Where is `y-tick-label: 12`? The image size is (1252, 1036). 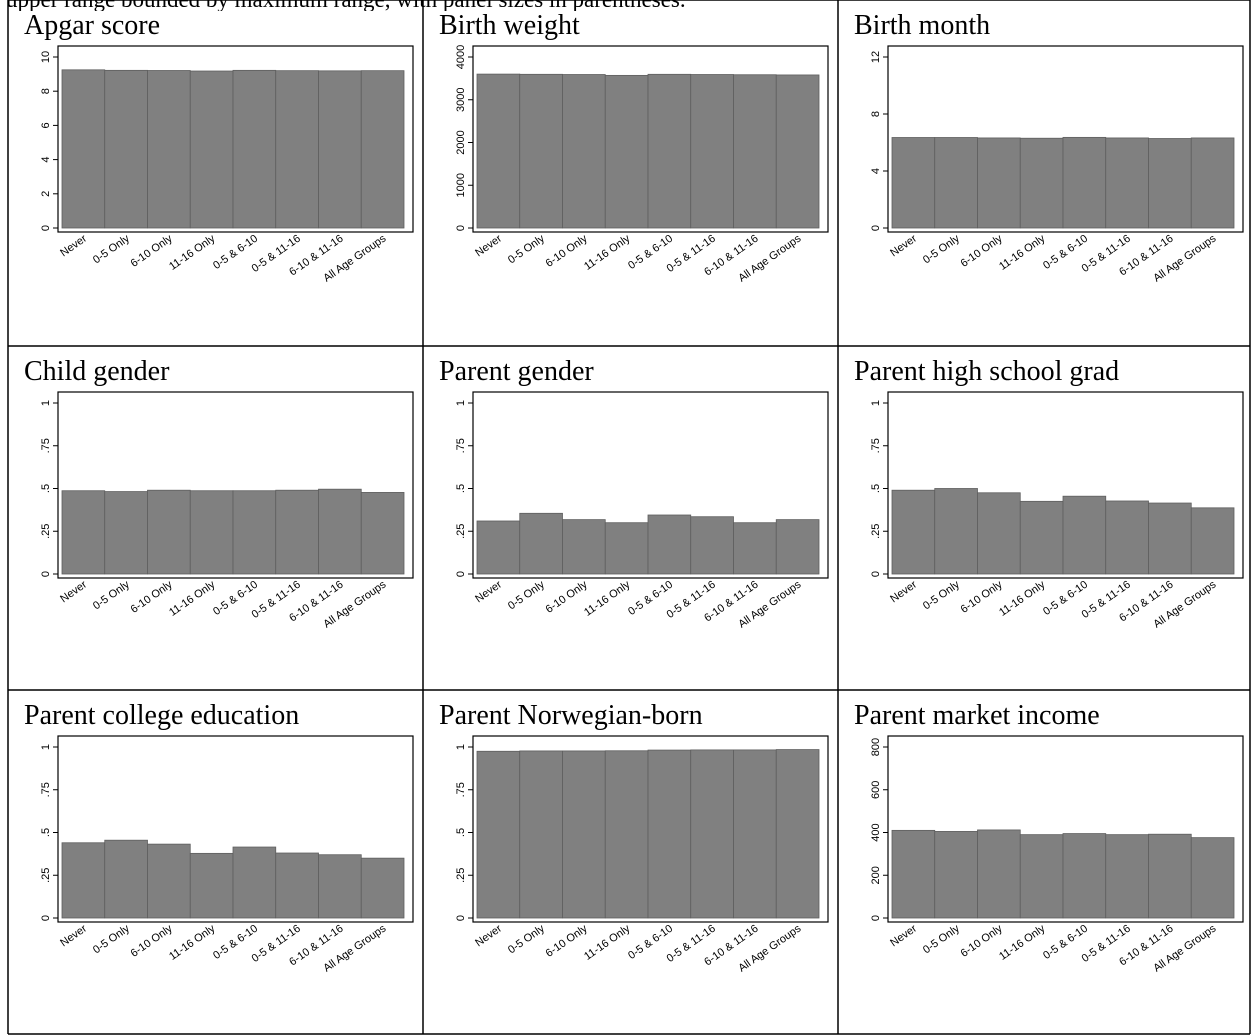 y-tick-label: 12 is located at coordinates (876, 57).